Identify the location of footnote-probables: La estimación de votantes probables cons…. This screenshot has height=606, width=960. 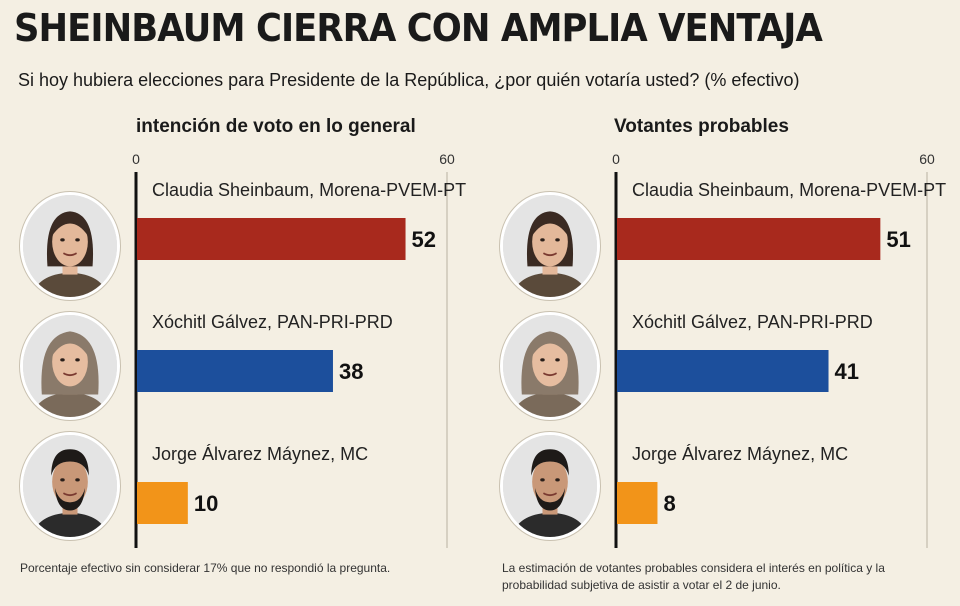
(693, 576).